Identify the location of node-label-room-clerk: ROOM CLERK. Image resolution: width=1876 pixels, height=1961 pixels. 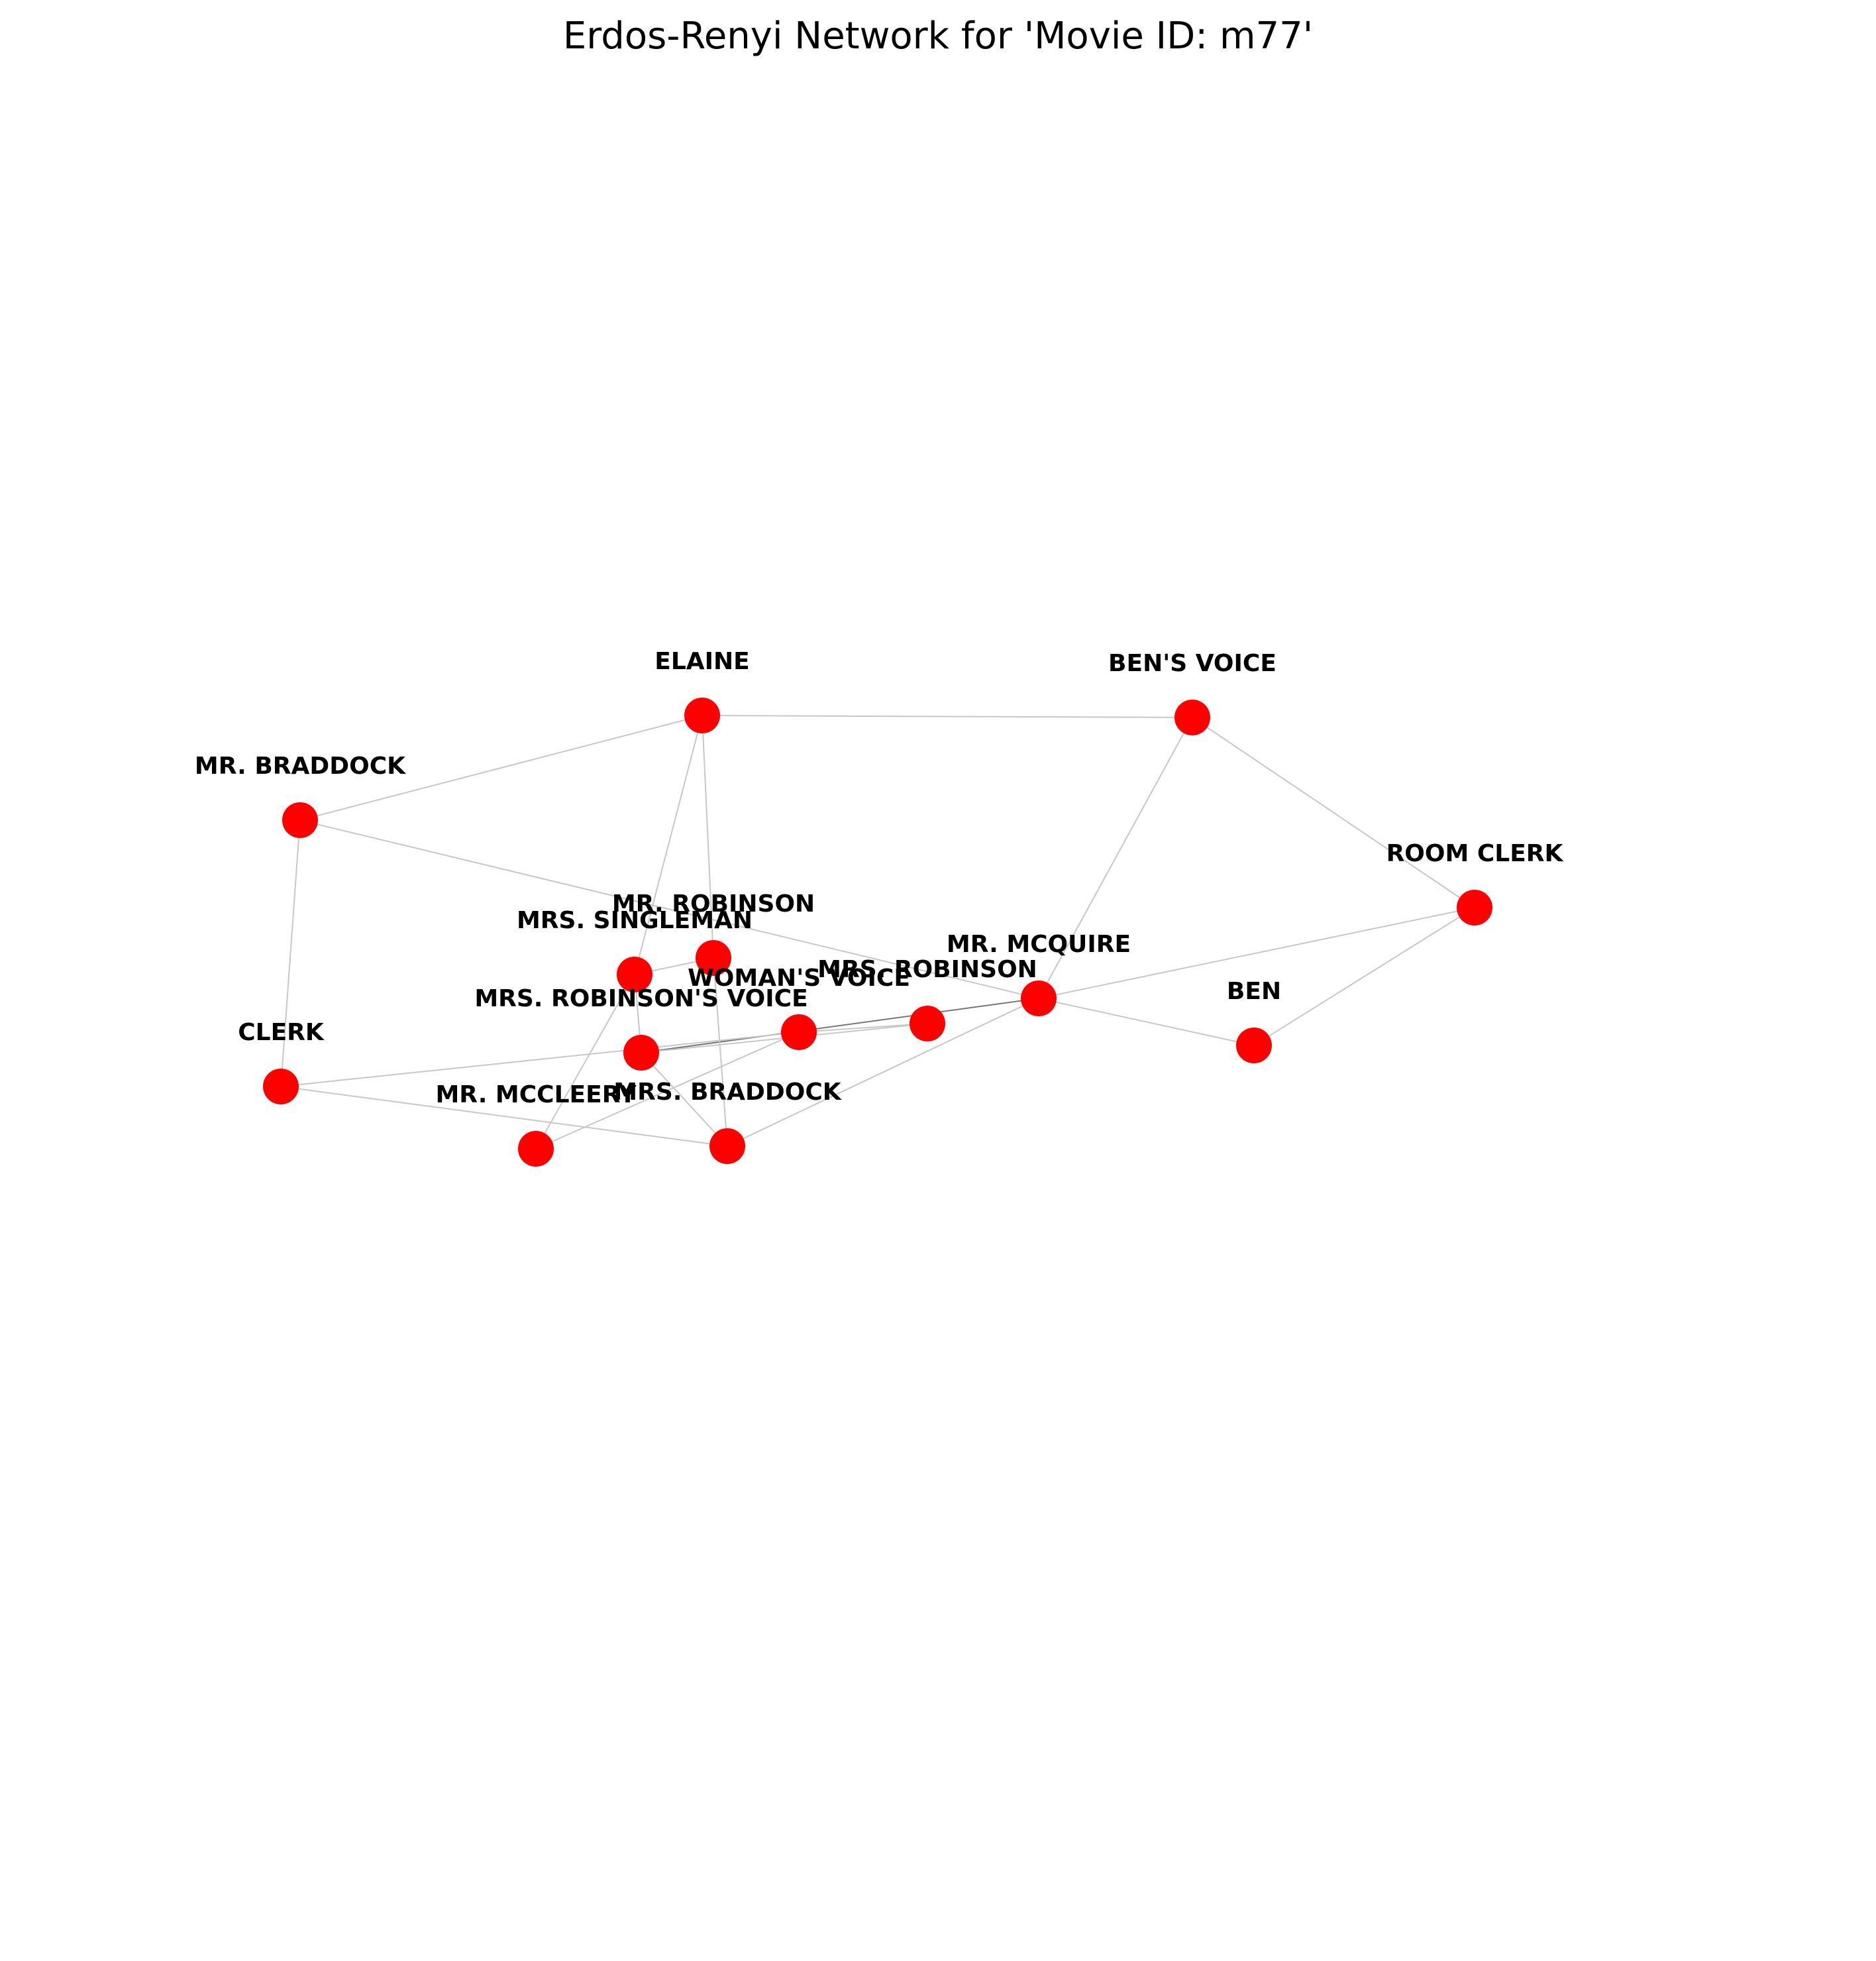
(1475, 853).